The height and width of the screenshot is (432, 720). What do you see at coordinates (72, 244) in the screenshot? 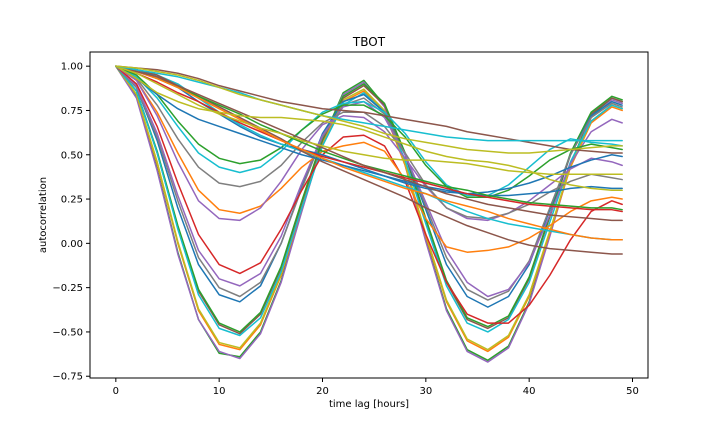
I see `y-tick-label: 0.00` at bounding box center [72, 244].